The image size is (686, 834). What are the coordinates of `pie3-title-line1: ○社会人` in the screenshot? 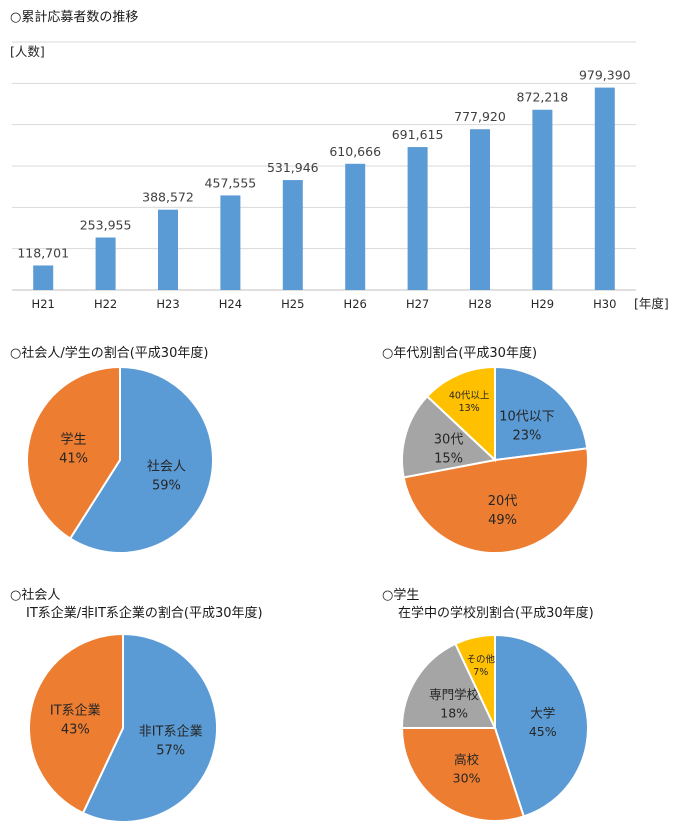 It's located at (35, 595).